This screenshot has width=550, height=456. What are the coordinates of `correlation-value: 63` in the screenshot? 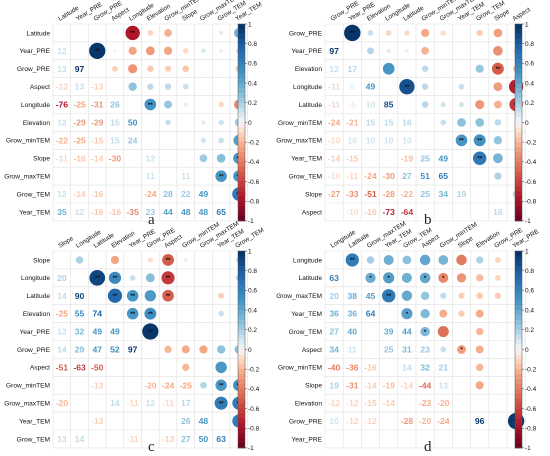 It's located at (221, 439).